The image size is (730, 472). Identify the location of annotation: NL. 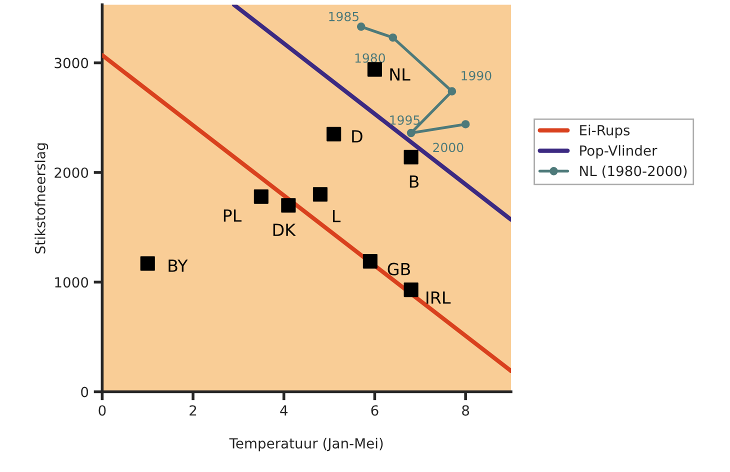
(400, 74).